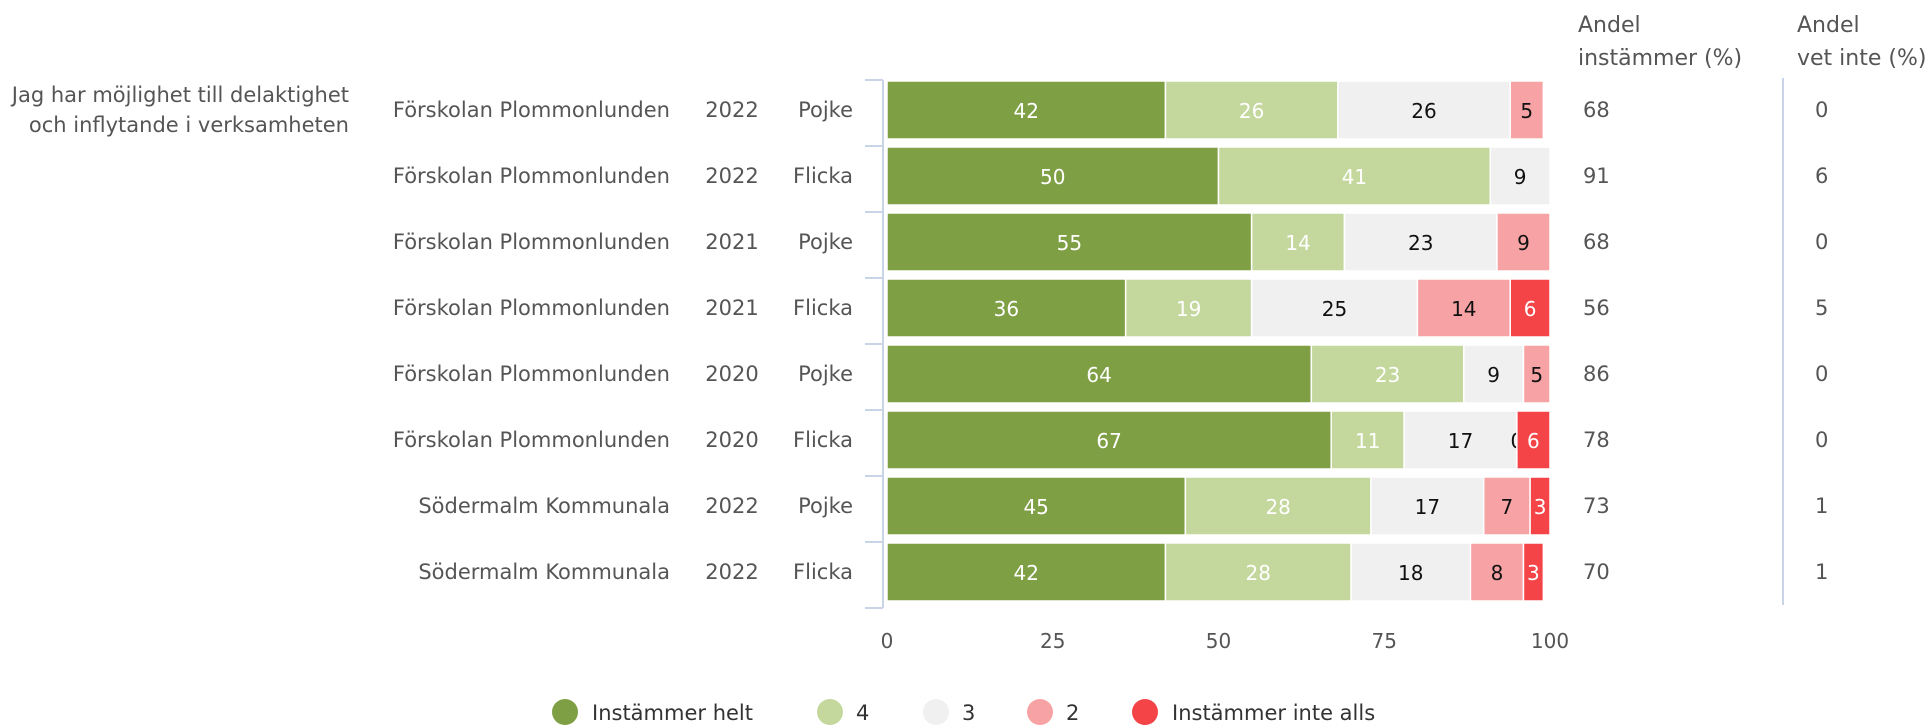 This screenshot has width=1925, height=726. I want to click on segment-value-label: 17, so click(1427, 507).